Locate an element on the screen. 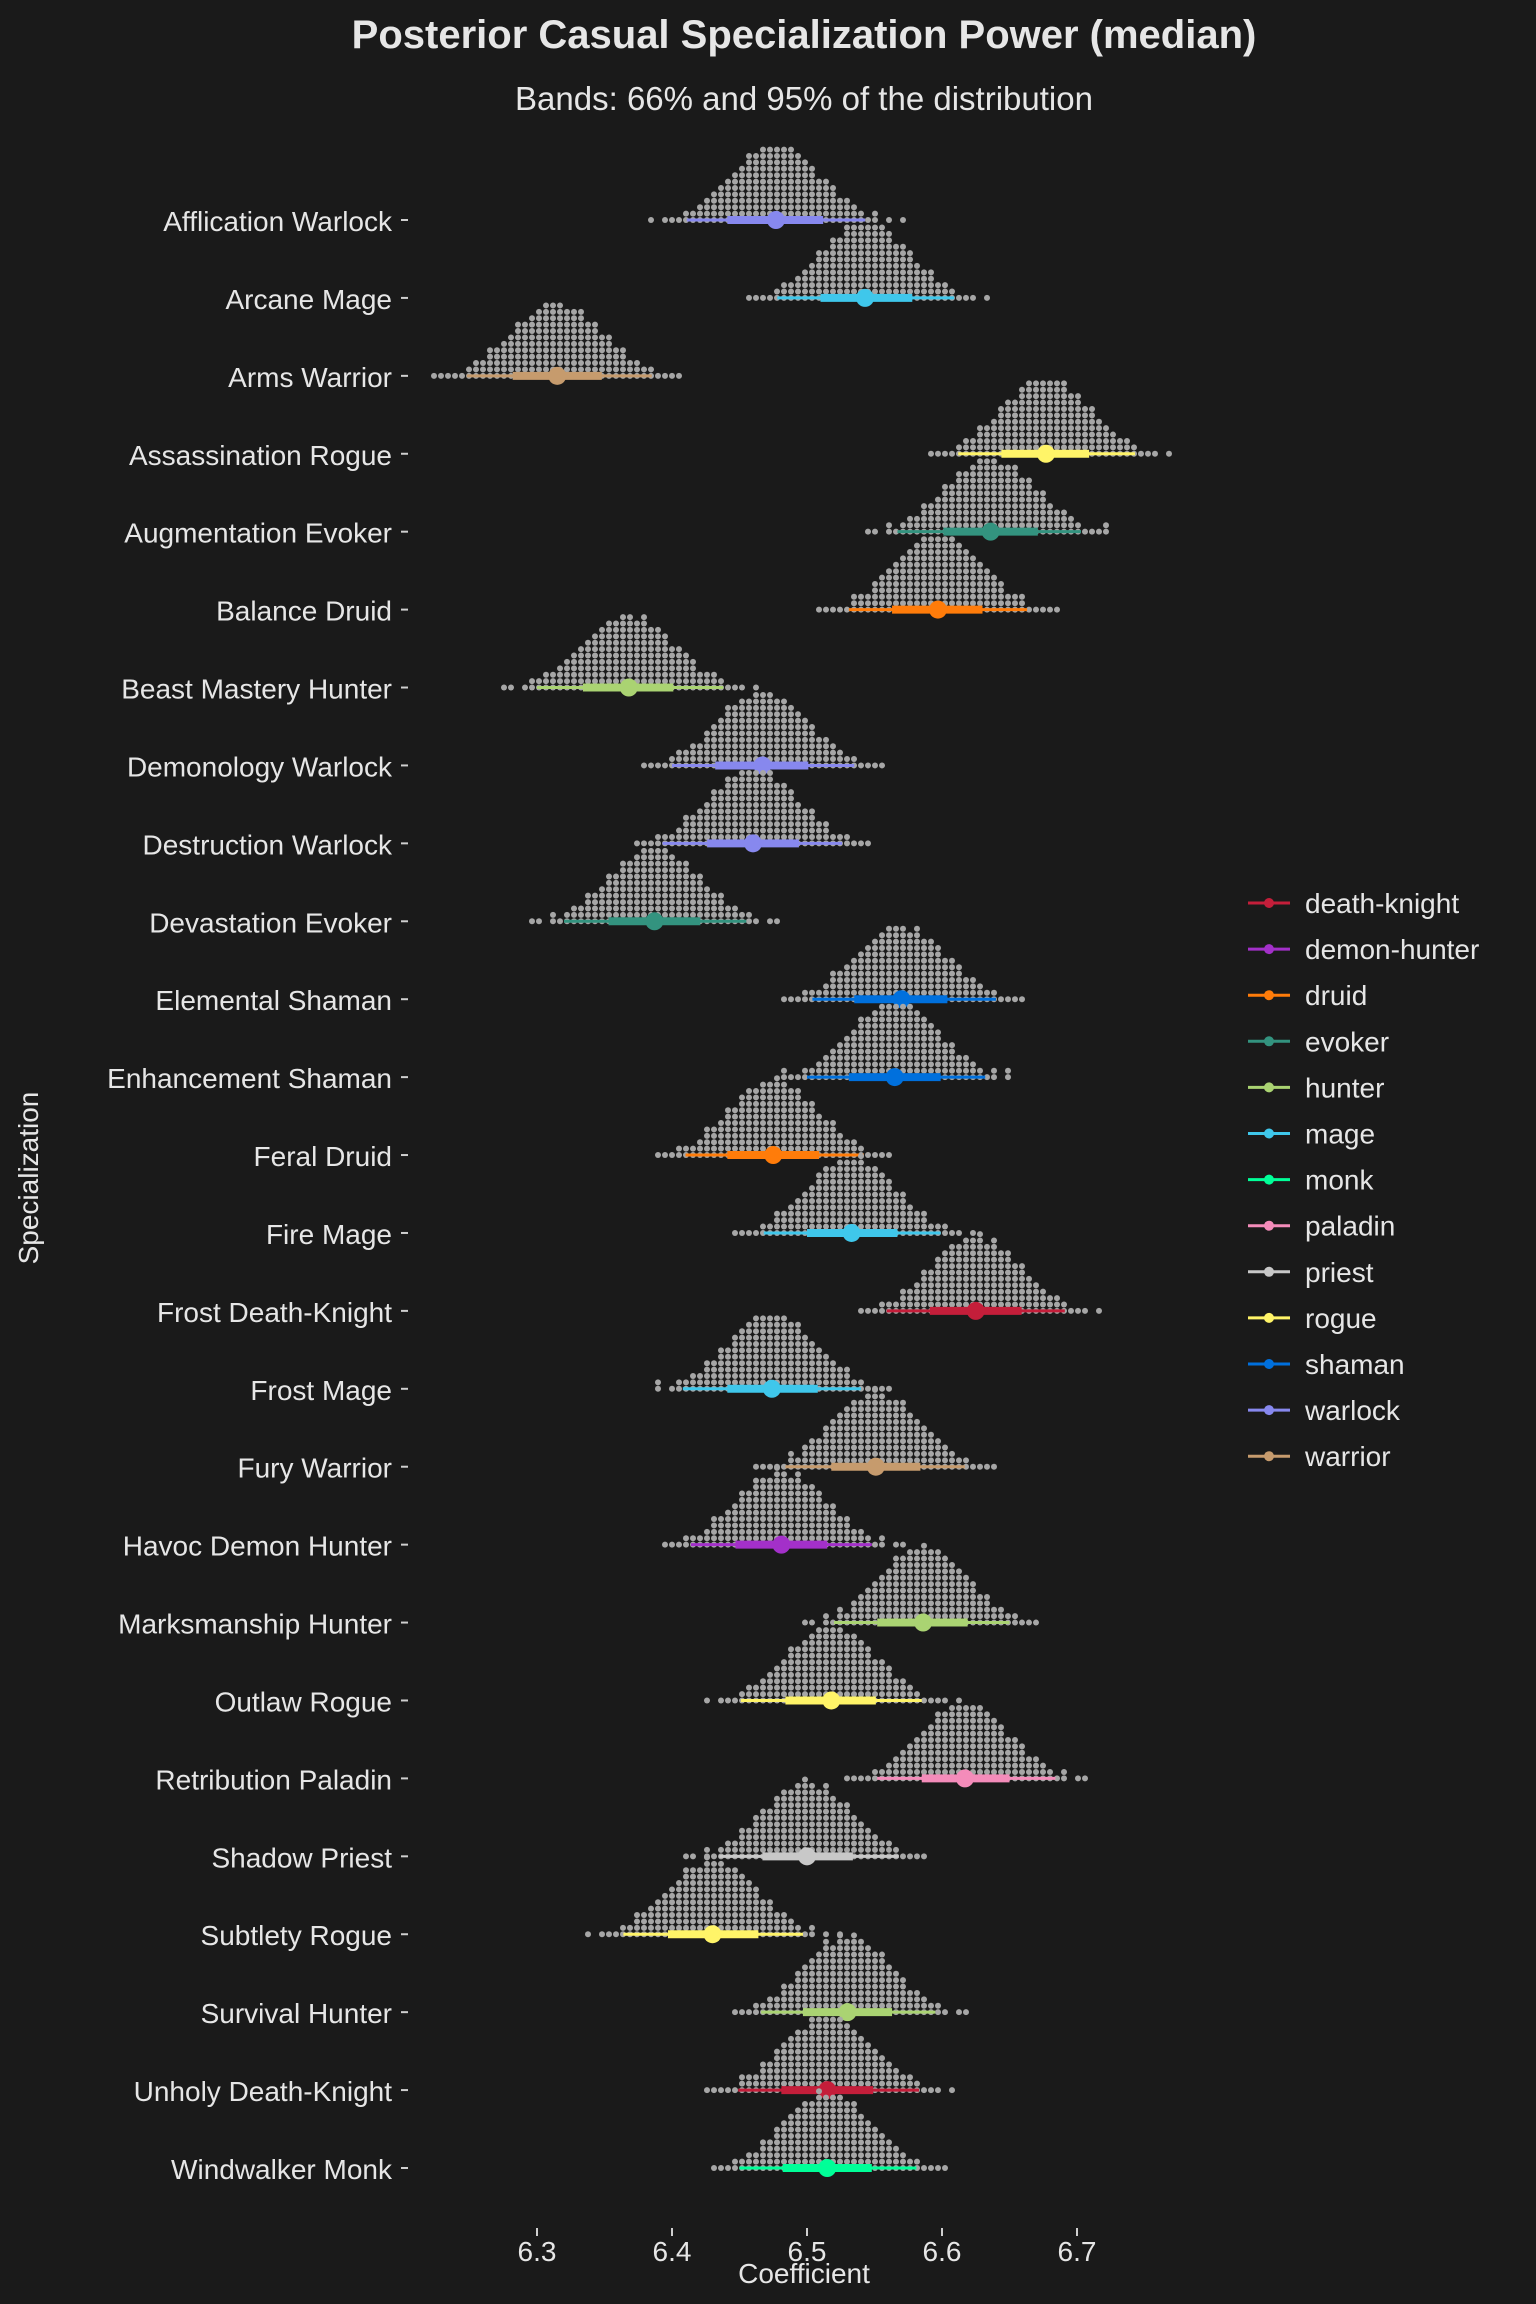  median-point is located at coordinates (557, 375).